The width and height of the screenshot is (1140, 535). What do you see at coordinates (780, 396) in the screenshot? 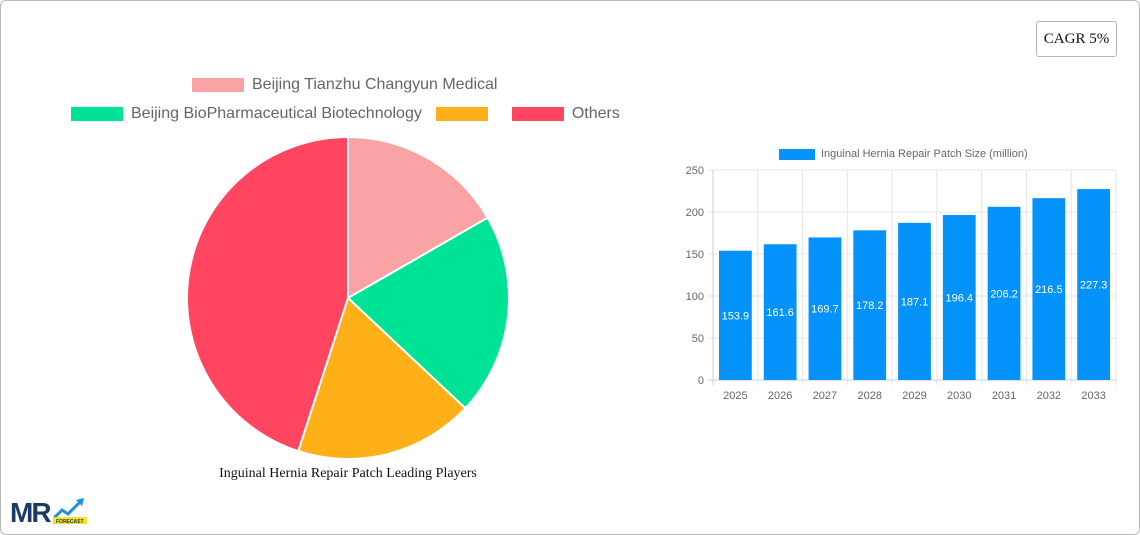
I see `x-tick-label: 2026` at bounding box center [780, 396].